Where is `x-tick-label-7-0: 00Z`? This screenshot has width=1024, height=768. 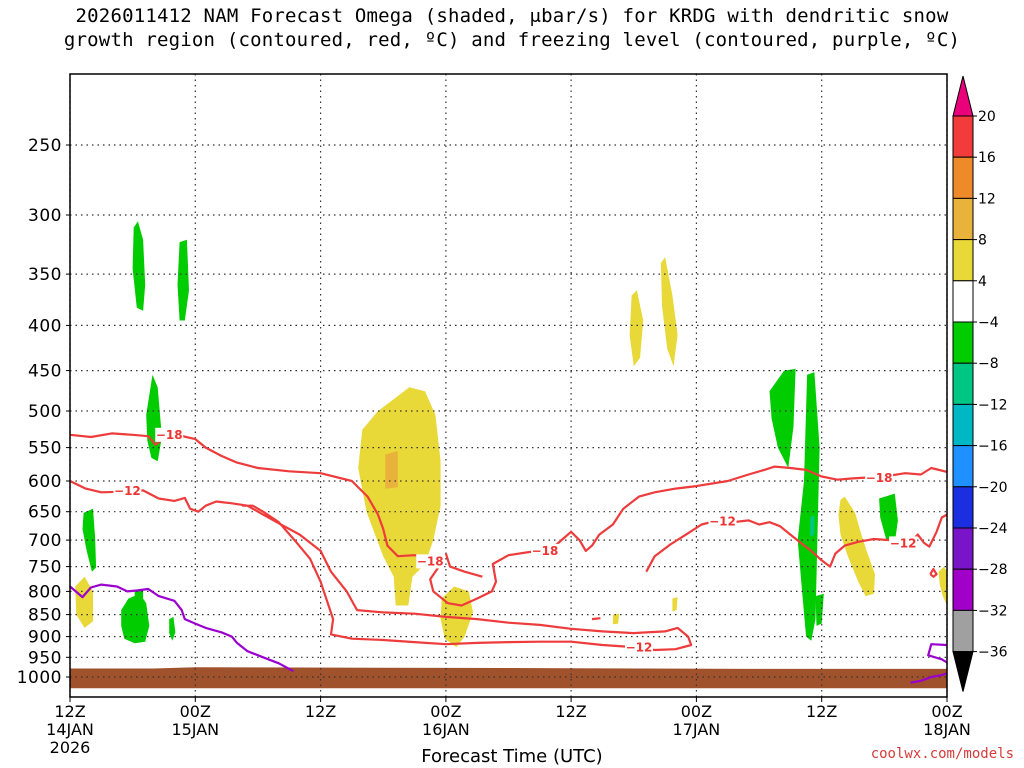
x-tick-label-7-0: 00Z is located at coordinates (946, 711).